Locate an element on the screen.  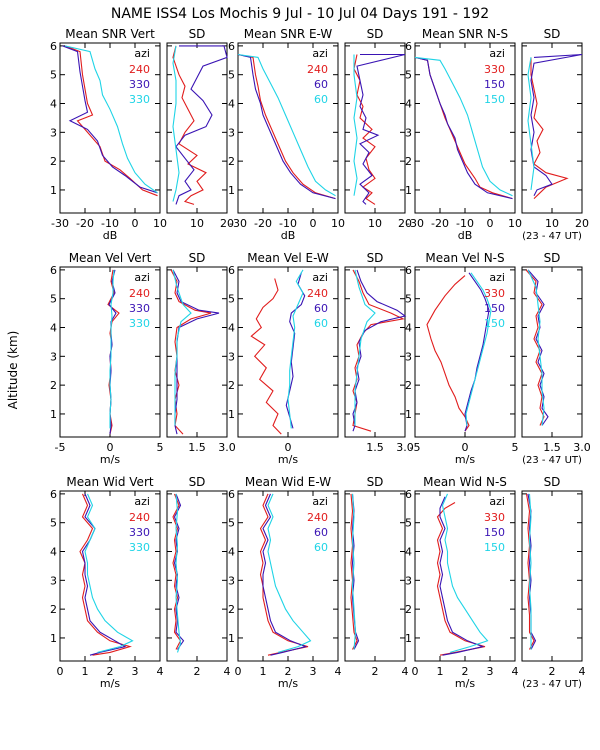
panel-2-0: Mean Wid Vert 1 2 3 4 5 6 0 1 2 3 4 m/s azi 240 330 330 is located at coordinates (107, 582).